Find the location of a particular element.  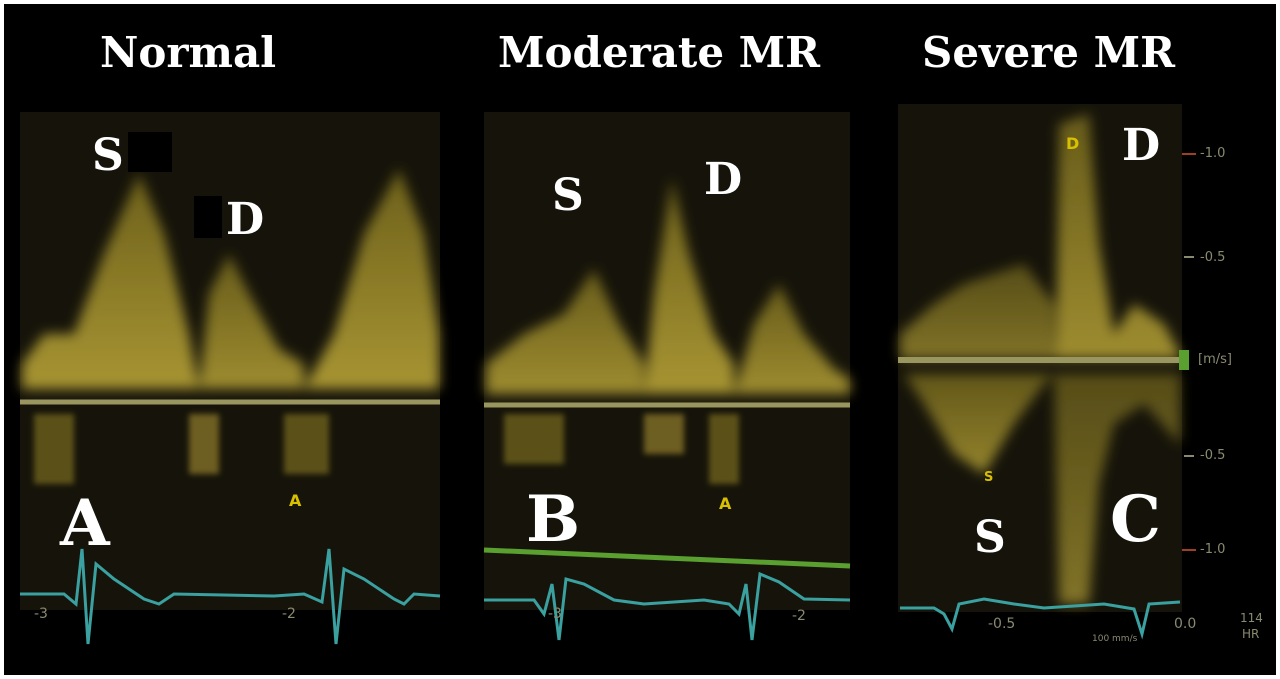

panel-c-ecg is located at coordinates (1040, 618).